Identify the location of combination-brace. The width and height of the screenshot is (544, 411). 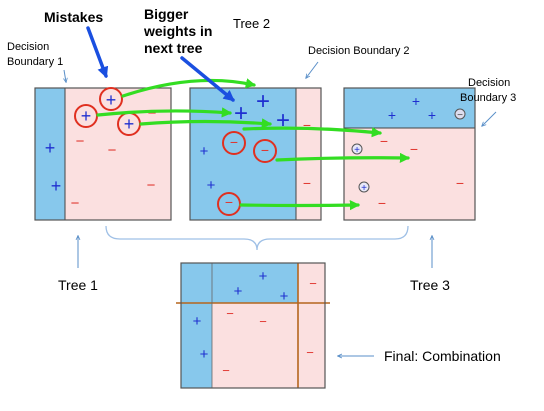
(257, 238).